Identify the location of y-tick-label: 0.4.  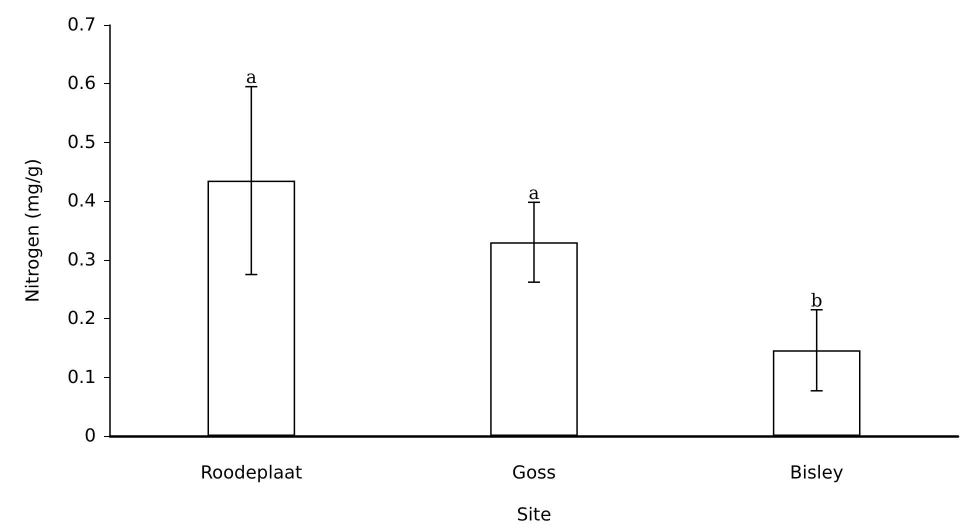
(81, 201).